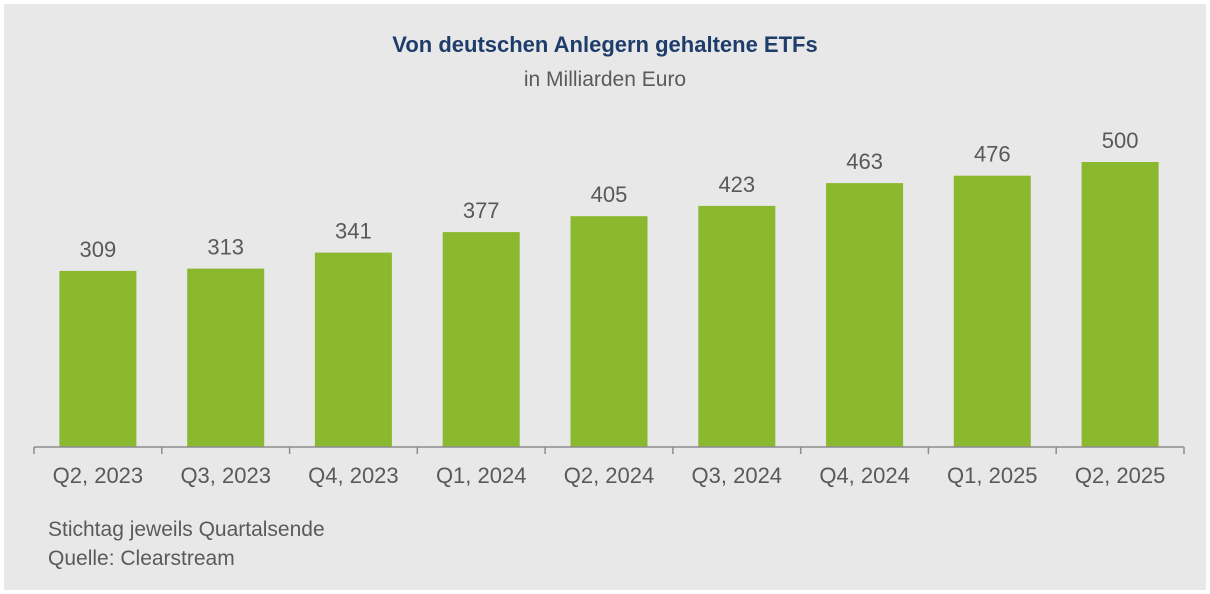 Image resolution: width=1210 pixels, height=594 pixels. I want to click on footnote-reference-date: Stichtag jeweils Quartalsende, so click(186, 529).